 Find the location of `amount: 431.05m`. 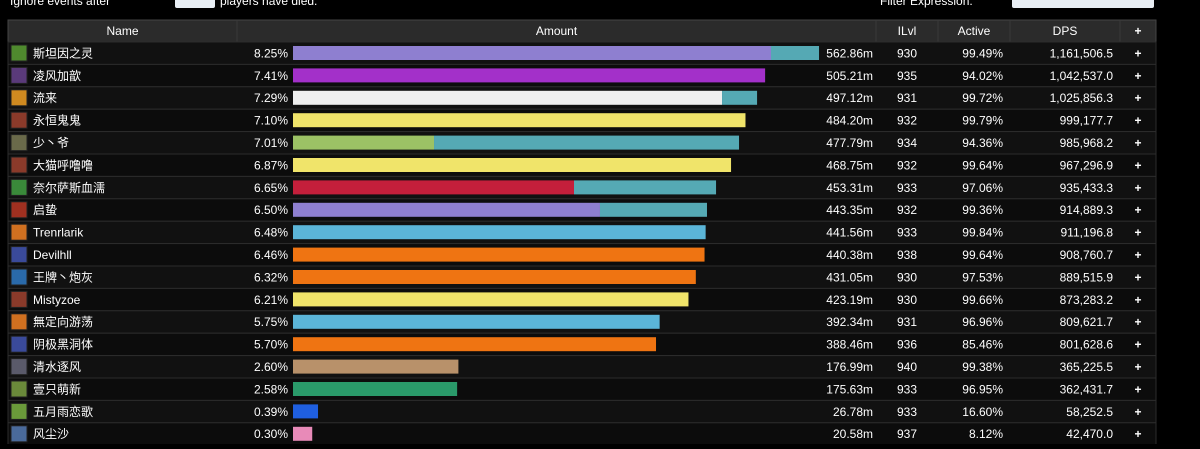

amount: 431.05m is located at coordinates (849, 277).